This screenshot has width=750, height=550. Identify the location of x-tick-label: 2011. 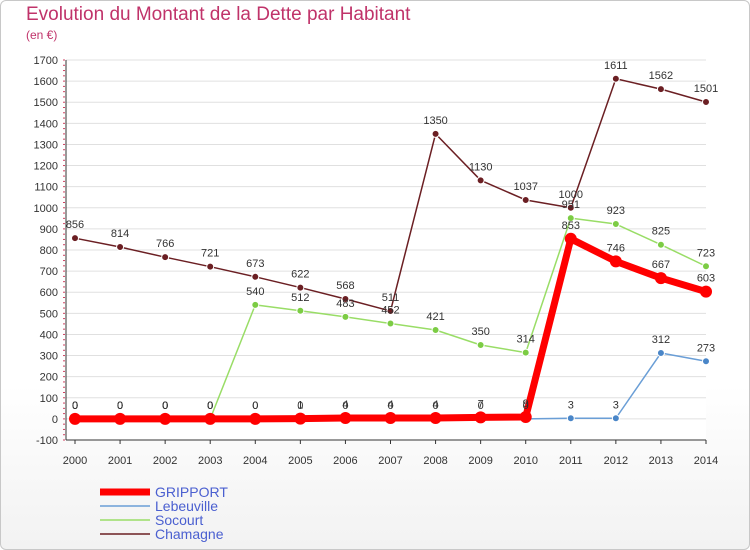
(571, 461).